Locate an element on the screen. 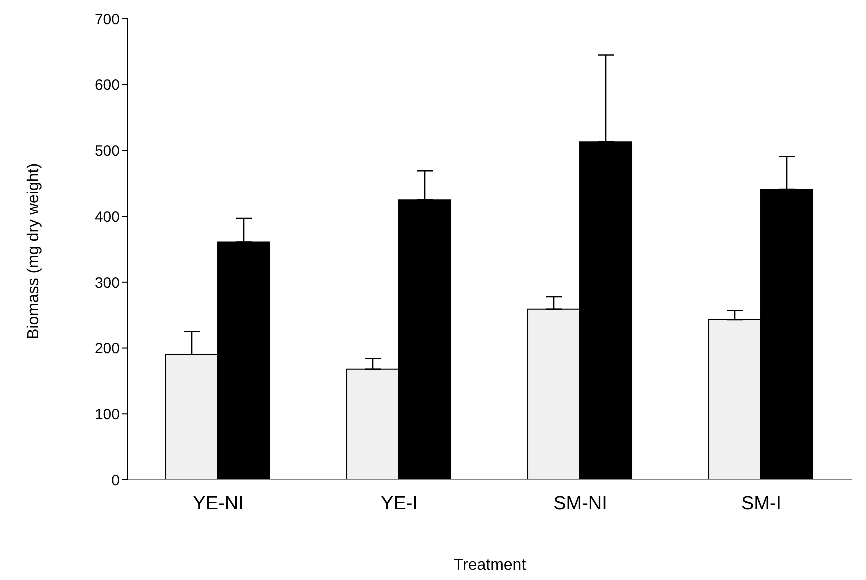 This screenshot has height=580, width=866. y-tick-label: 200 is located at coordinates (107, 349).